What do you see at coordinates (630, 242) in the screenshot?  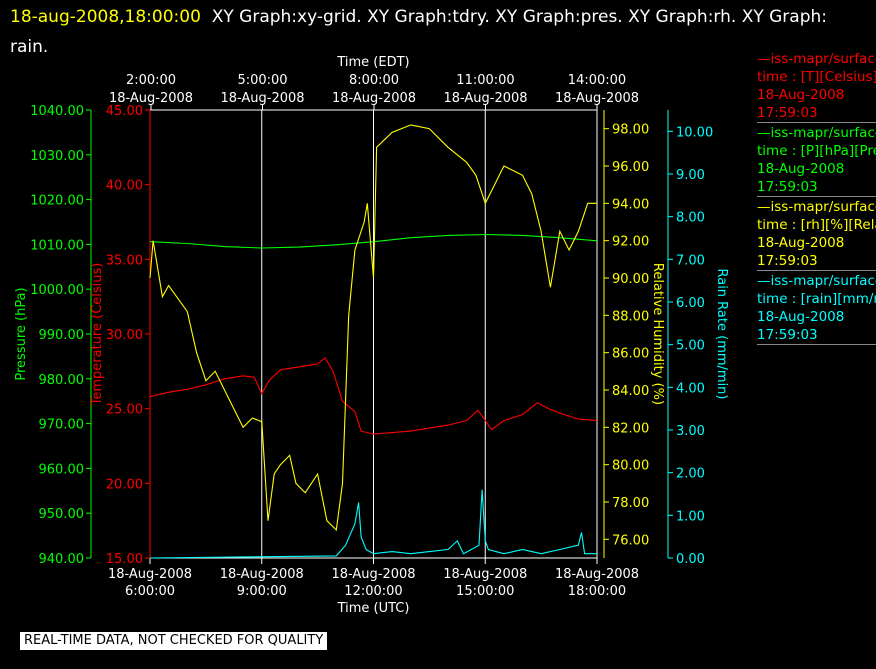 I see `y-tick-label: 92.00` at bounding box center [630, 242].